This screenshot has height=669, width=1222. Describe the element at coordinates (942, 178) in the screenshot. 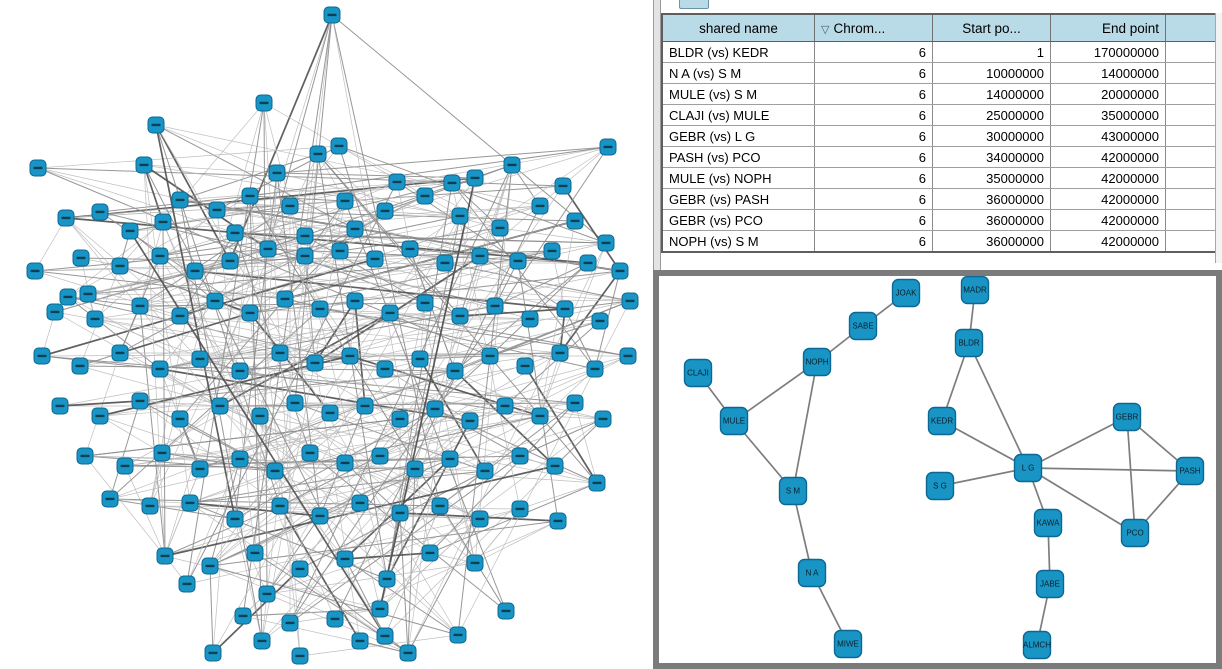

I see `table-row: MULE (vs) NOPH6350000004200000010.5` at that location.